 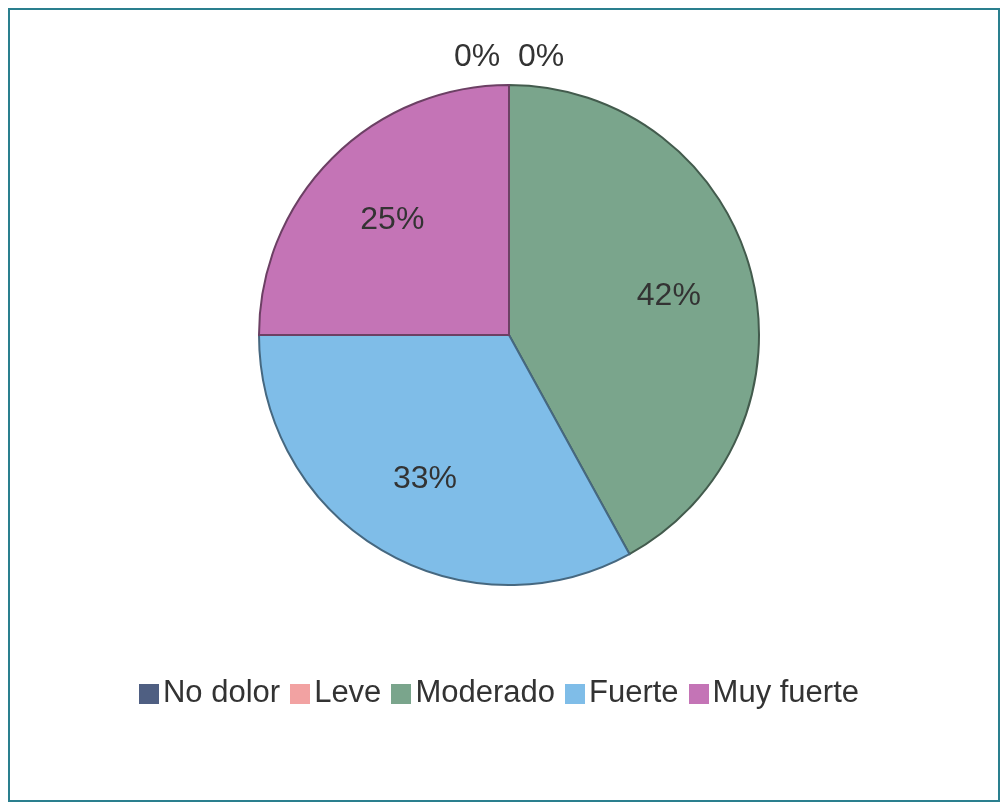 What do you see at coordinates (392, 218) in the screenshot?
I see `data-label: 25%` at bounding box center [392, 218].